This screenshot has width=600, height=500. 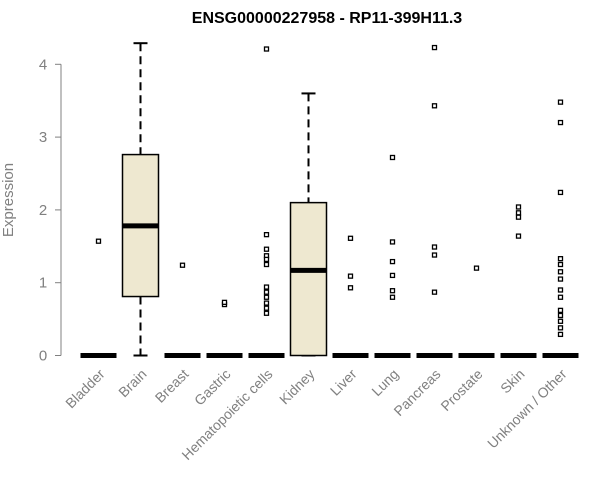 I want to click on box-skin, so click(x=518, y=281).